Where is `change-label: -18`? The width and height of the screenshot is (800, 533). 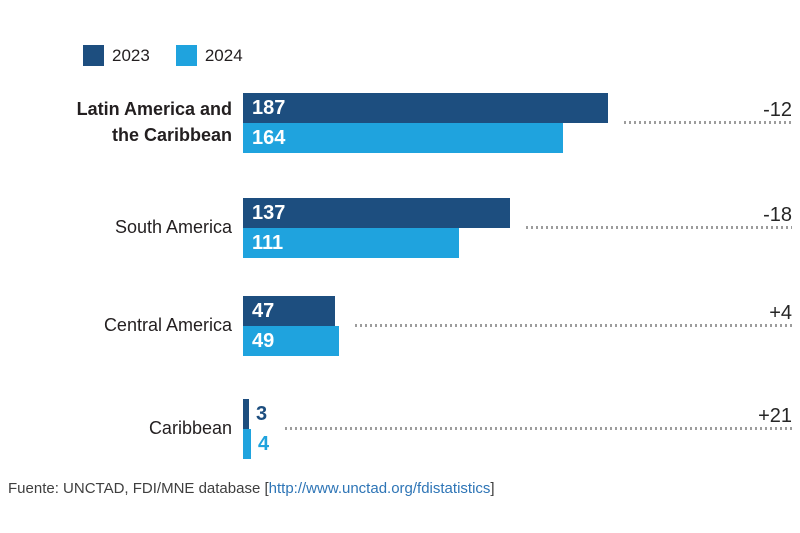 change-label: -18 is located at coordinates (777, 215).